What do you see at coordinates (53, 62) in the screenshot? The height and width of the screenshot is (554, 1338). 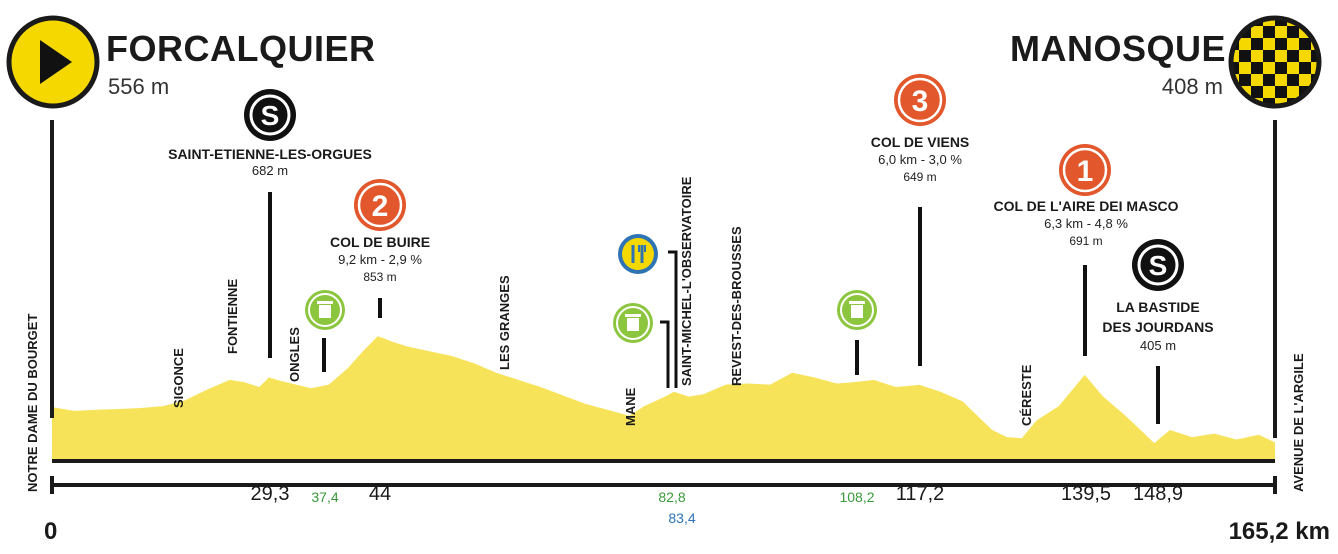 I see `start-icon` at bounding box center [53, 62].